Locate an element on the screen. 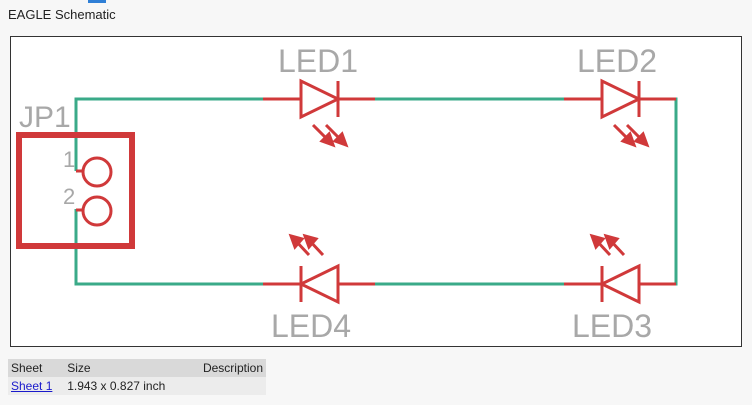 This screenshot has height=405, width=752. sheet-description is located at coordinates (226, 386).